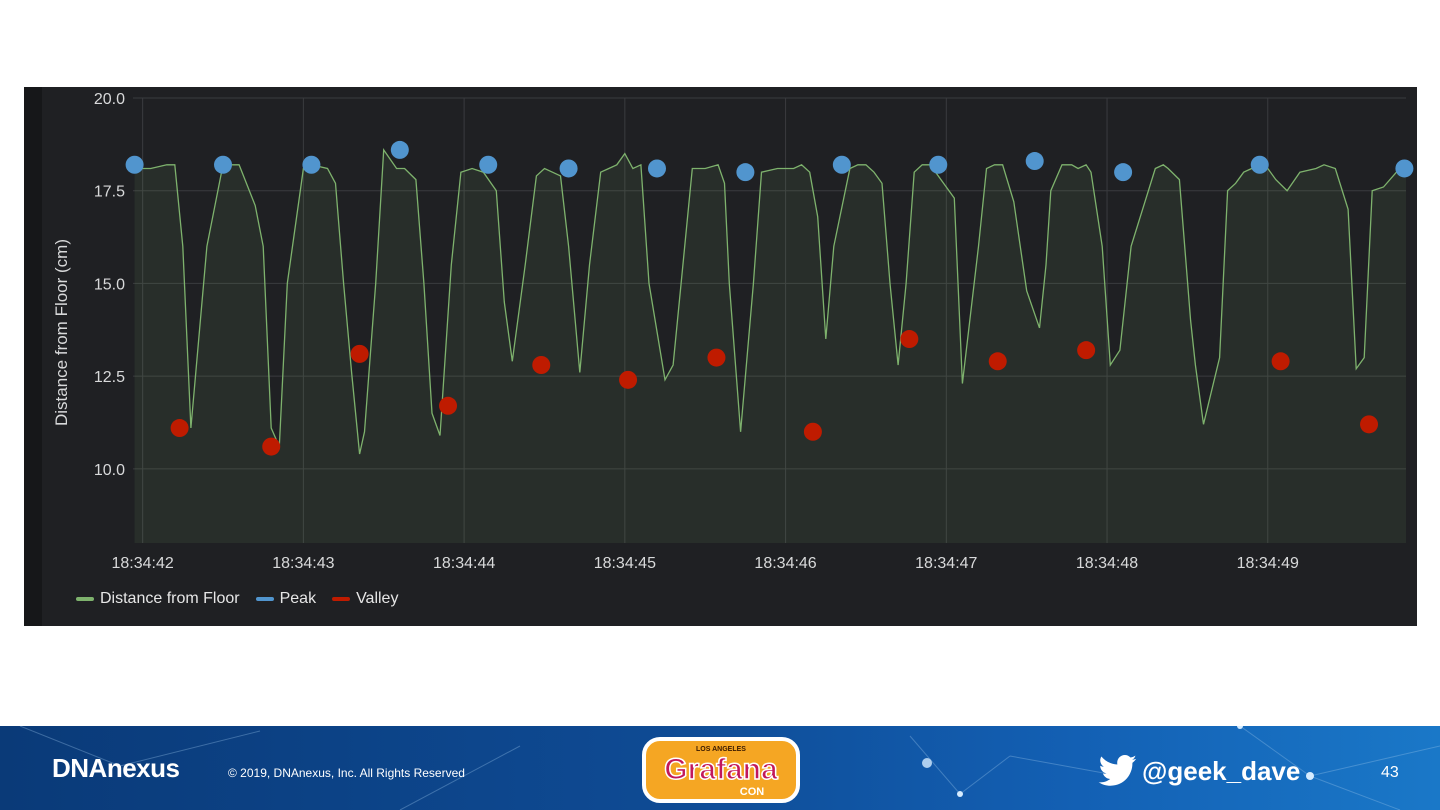  What do you see at coordinates (946, 563) in the screenshot?
I see `x-tick-label: 18:34:47` at bounding box center [946, 563].